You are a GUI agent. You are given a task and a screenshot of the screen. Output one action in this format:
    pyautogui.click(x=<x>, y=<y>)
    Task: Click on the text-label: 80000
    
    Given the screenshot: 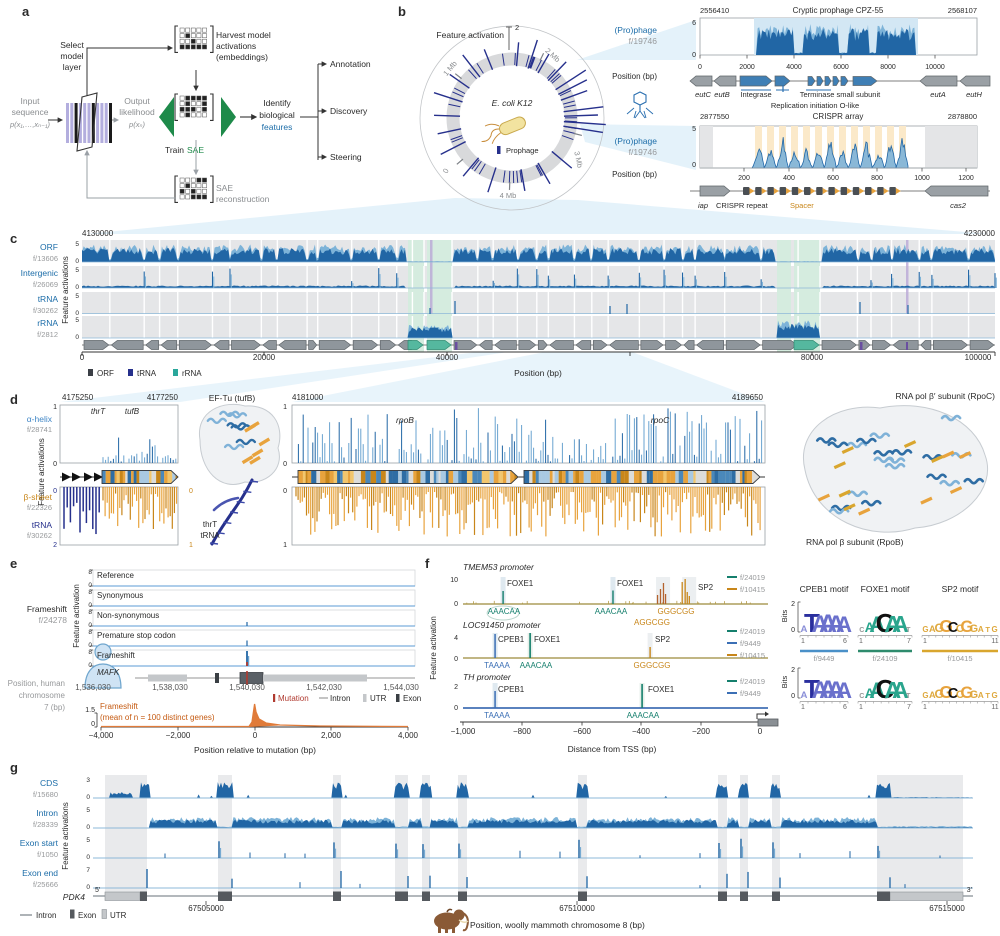 What is the action you would take?
    pyautogui.click(x=812, y=357)
    